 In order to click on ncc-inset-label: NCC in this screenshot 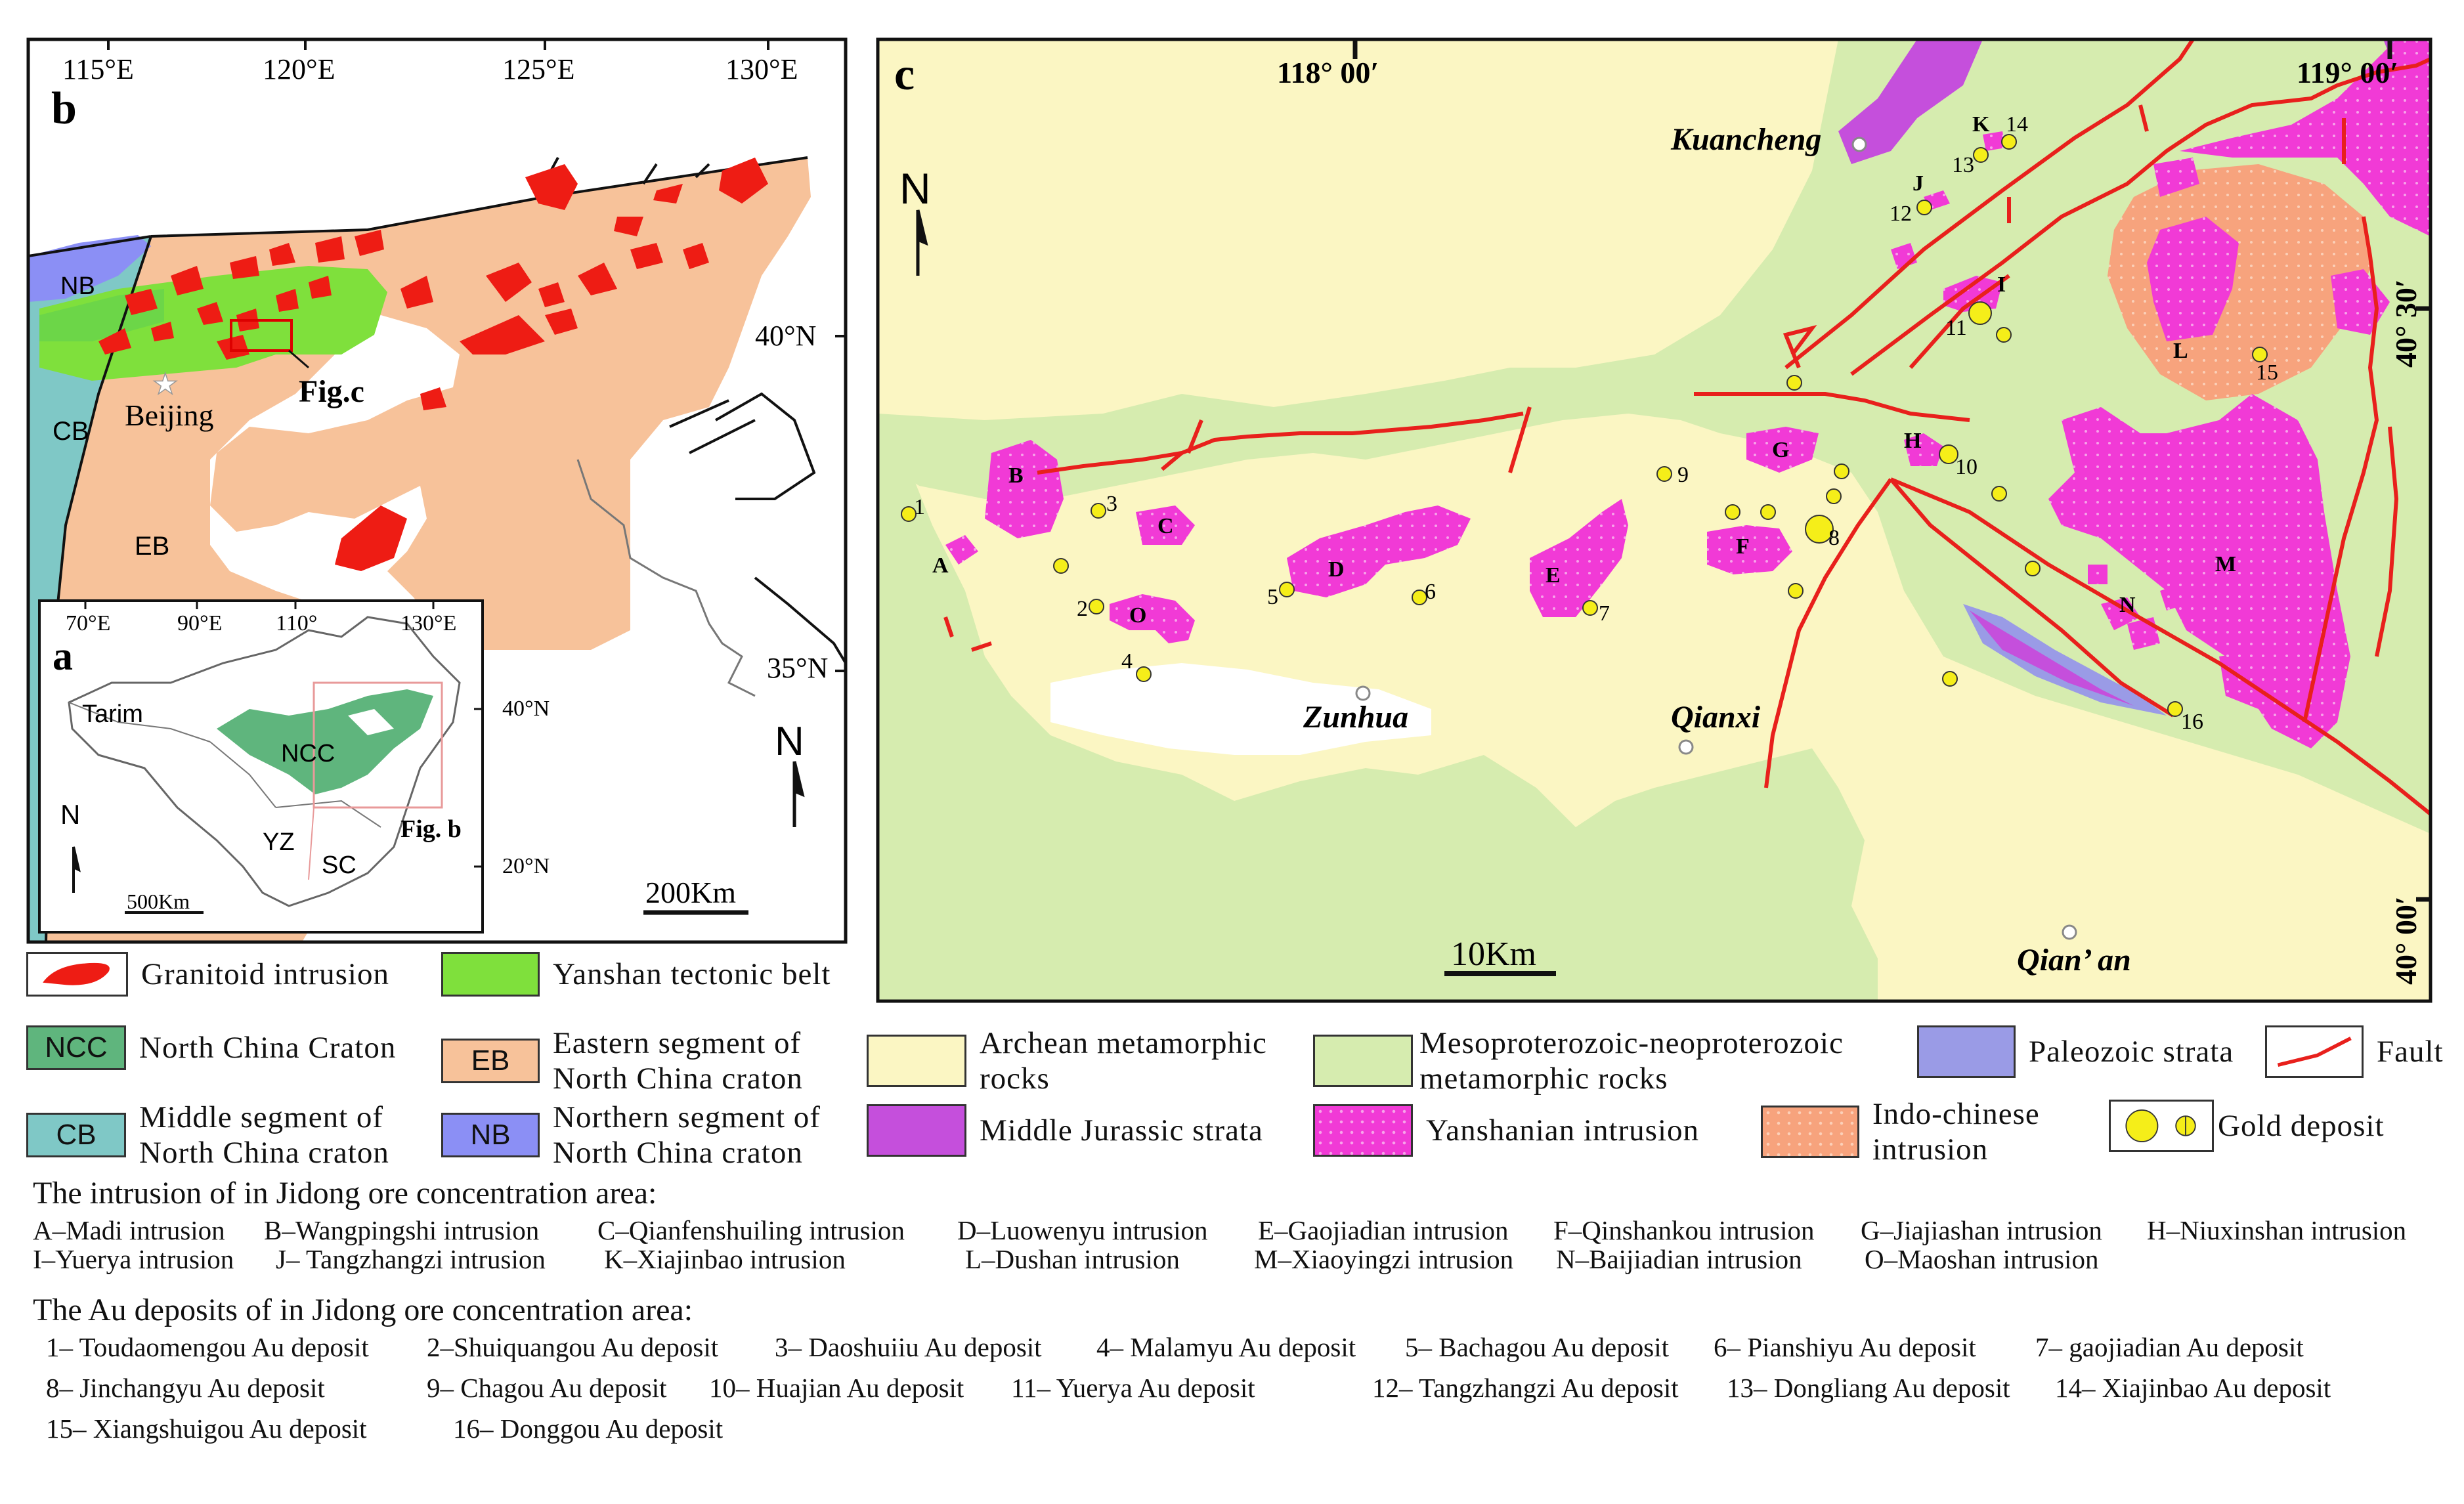, I will do `click(308, 753)`.